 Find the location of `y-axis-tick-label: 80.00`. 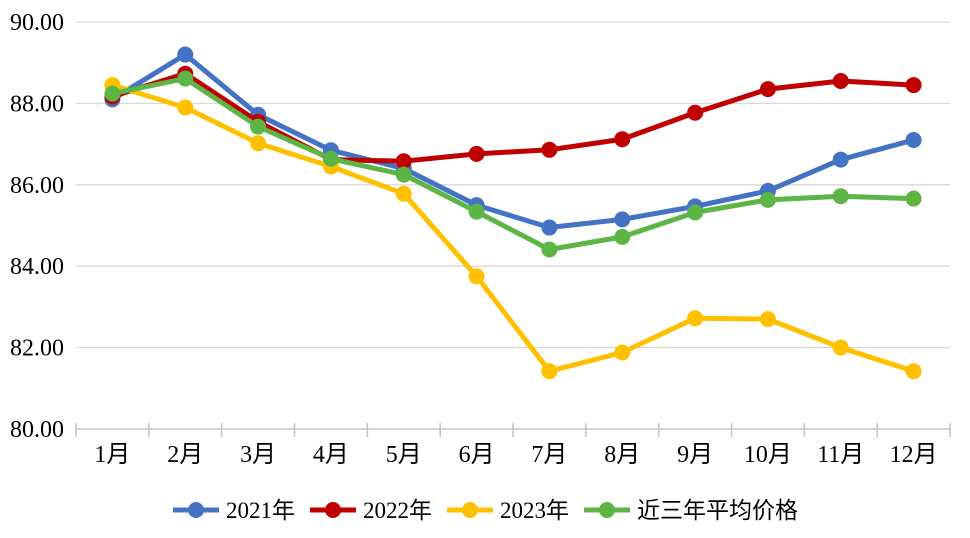

y-axis-tick-label: 80.00 is located at coordinates (37, 430).